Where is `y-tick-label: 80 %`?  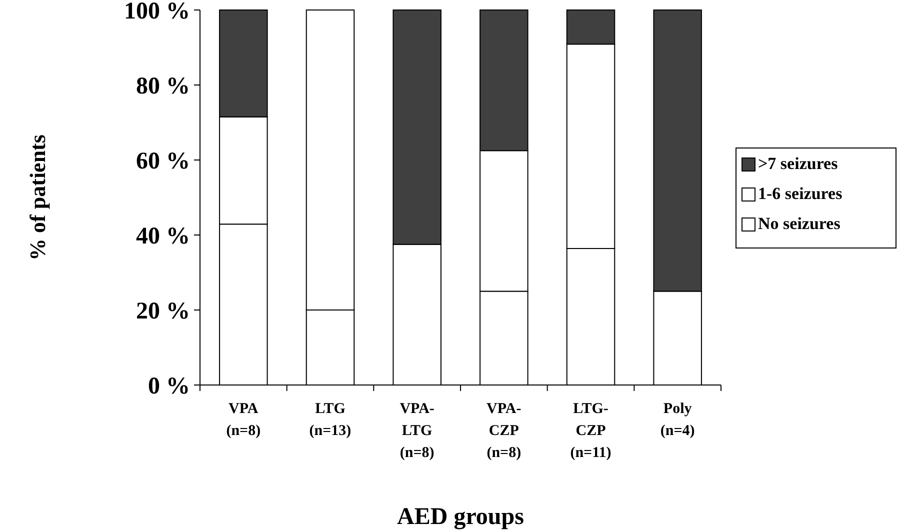 y-tick-label: 80 % is located at coordinates (163, 86).